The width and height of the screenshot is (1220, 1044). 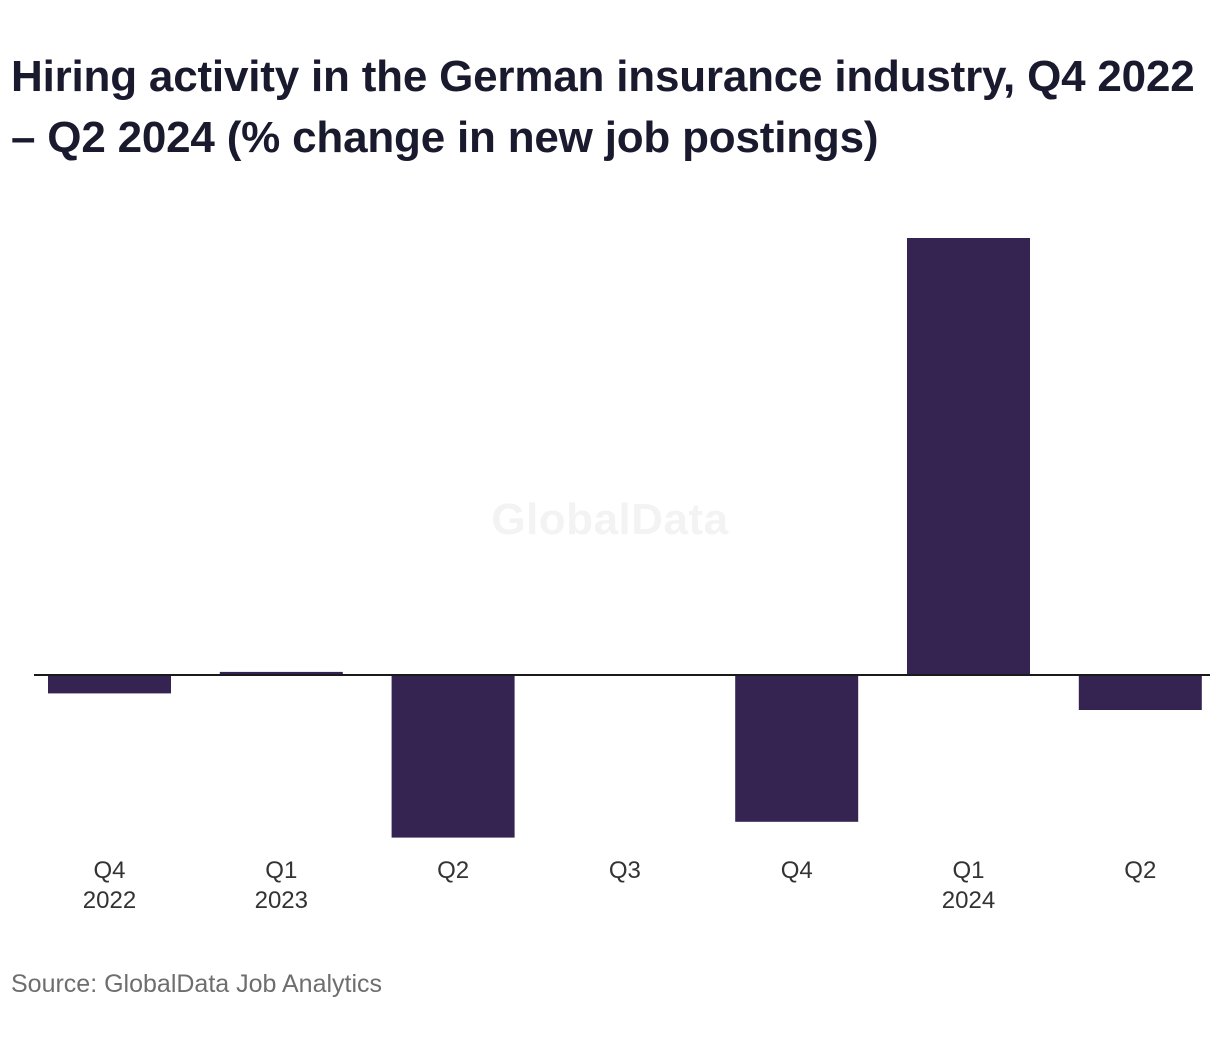 What do you see at coordinates (281, 900) in the screenshot?
I see `tick-label-year: 2023` at bounding box center [281, 900].